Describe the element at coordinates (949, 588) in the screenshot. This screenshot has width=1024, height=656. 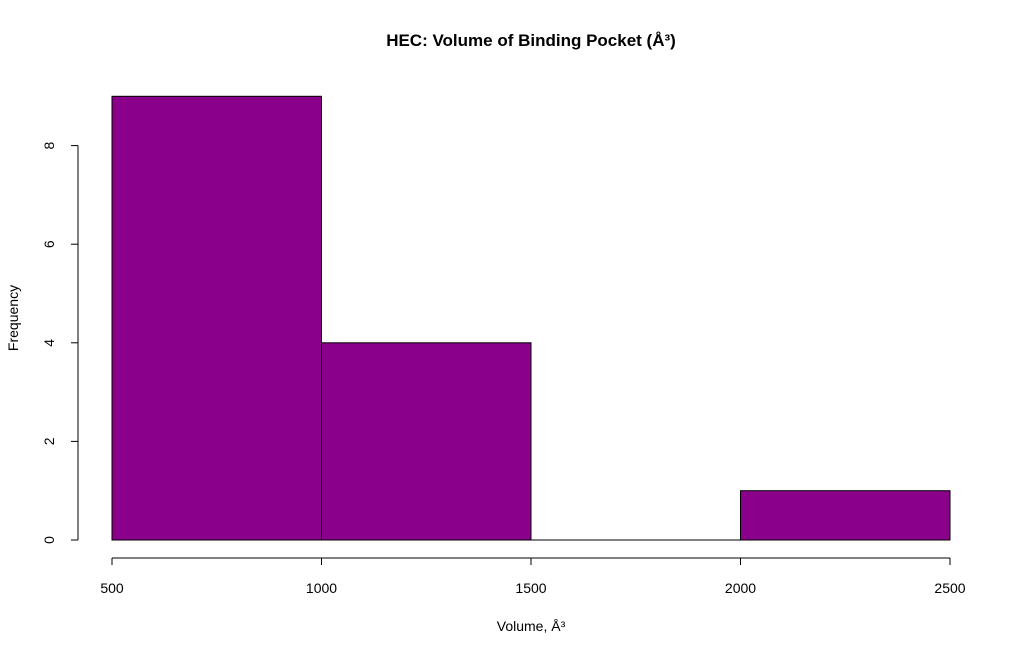
I see `x-tick-label: 2500` at that location.